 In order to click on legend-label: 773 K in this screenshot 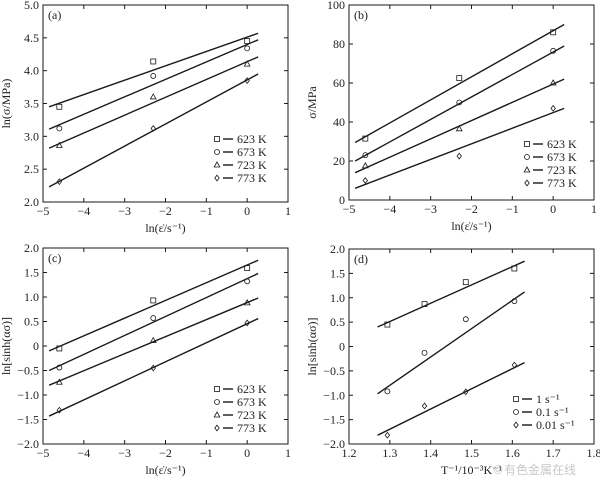, I will do `click(562, 183)`.